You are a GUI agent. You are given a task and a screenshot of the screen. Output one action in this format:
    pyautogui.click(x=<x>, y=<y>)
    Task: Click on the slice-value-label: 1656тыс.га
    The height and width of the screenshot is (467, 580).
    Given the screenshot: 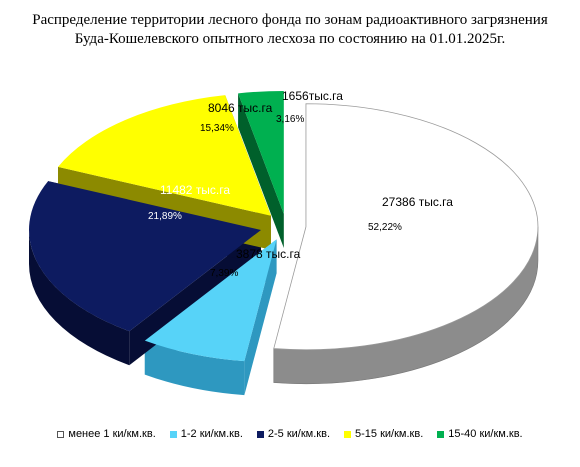 What is the action you would take?
    pyautogui.click(x=312, y=96)
    